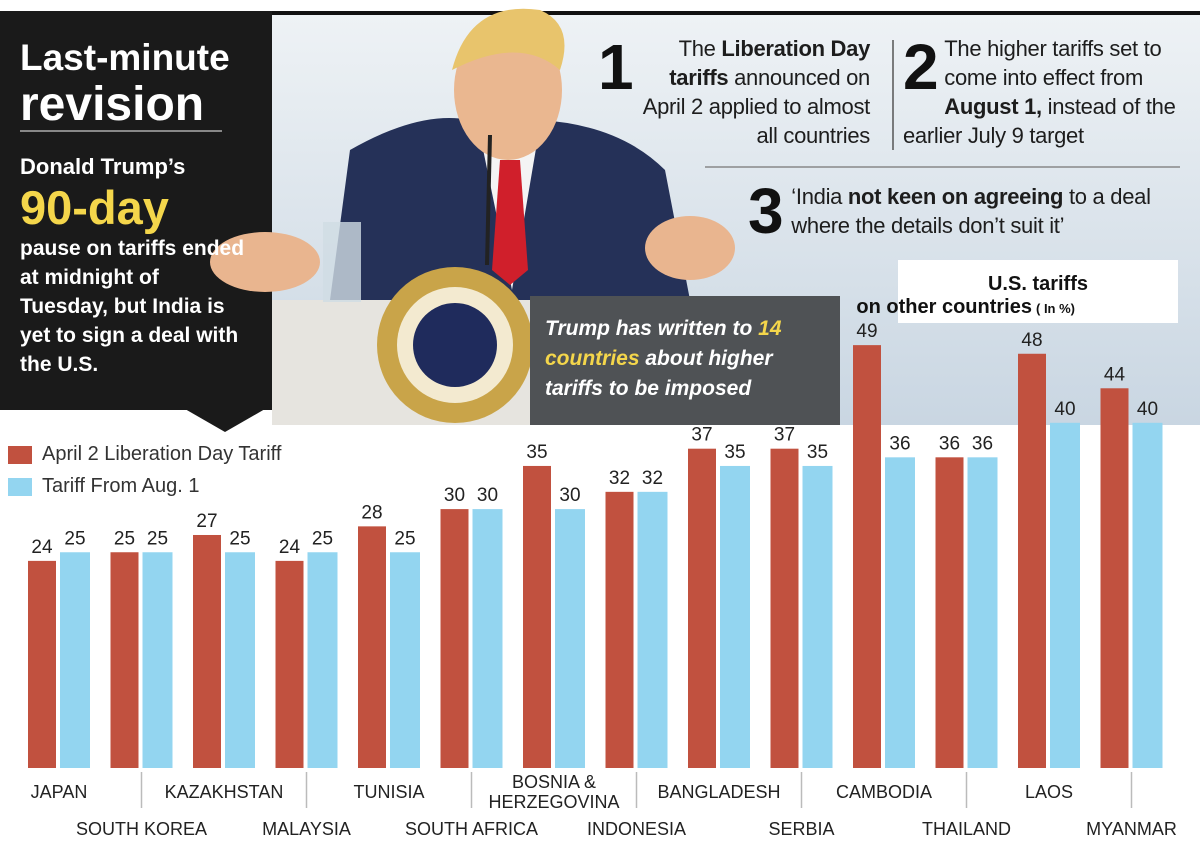 The image size is (1200, 846). I want to click on legend-item: April 2 Liberation Day Tariff, so click(144, 454).